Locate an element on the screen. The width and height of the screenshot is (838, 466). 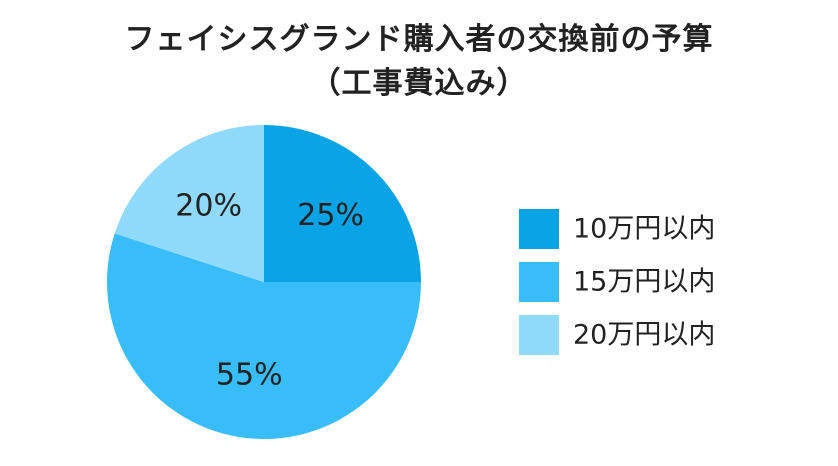
chart-title-line2: （工事費込み） is located at coordinates (419, 83).